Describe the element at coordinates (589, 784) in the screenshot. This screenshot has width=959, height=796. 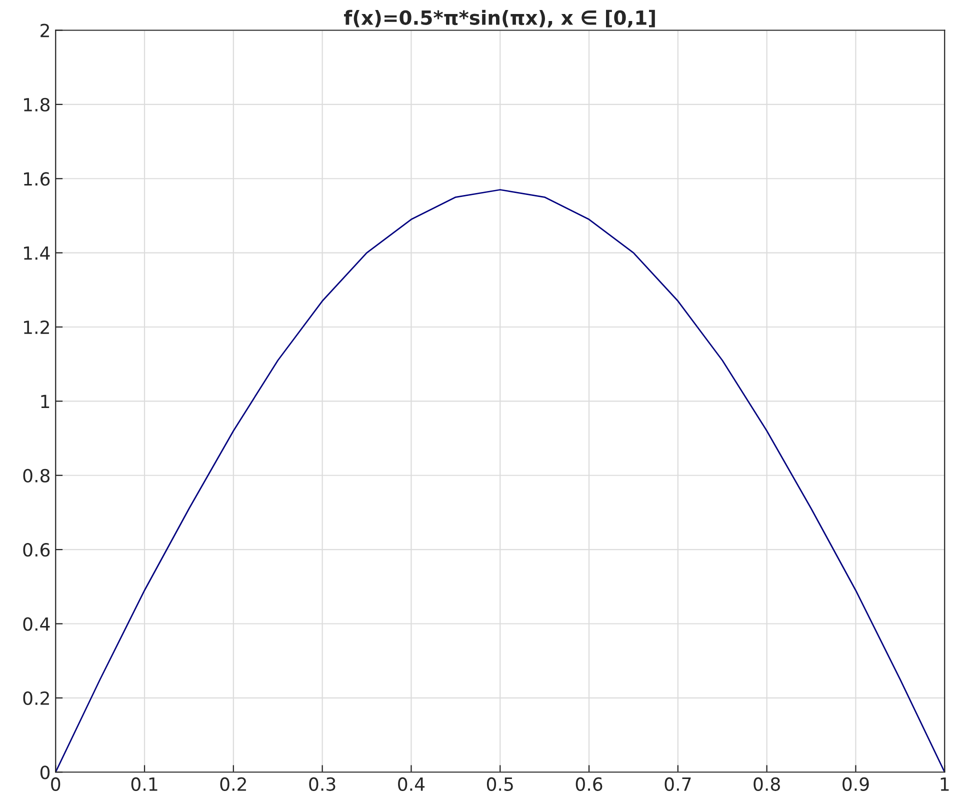
I see `x-tick-label: 0.6` at that location.